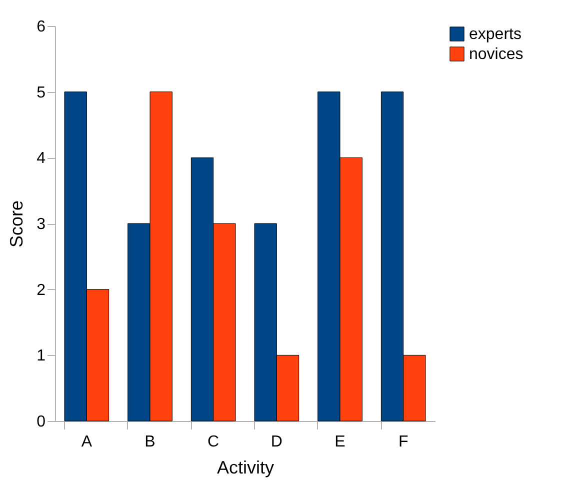 Image resolution: width=575 pixels, height=496 pixels. I want to click on x-axis-title: Activity, so click(245, 468).